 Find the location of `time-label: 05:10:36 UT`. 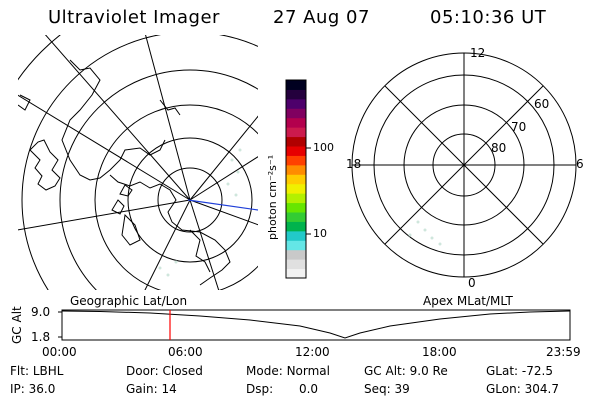

time-label: 05:10:36 UT is located at coordinates (488, 17).